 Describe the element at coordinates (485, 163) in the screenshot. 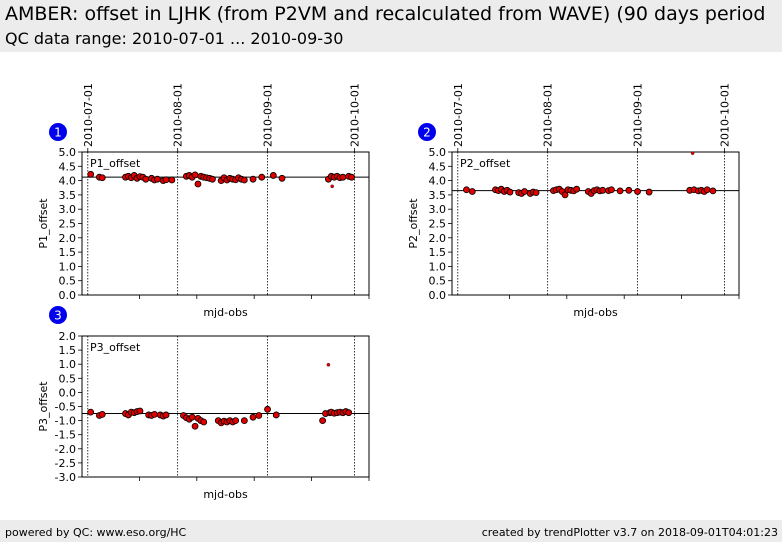

I see `series-label: P2_offset` at that location.